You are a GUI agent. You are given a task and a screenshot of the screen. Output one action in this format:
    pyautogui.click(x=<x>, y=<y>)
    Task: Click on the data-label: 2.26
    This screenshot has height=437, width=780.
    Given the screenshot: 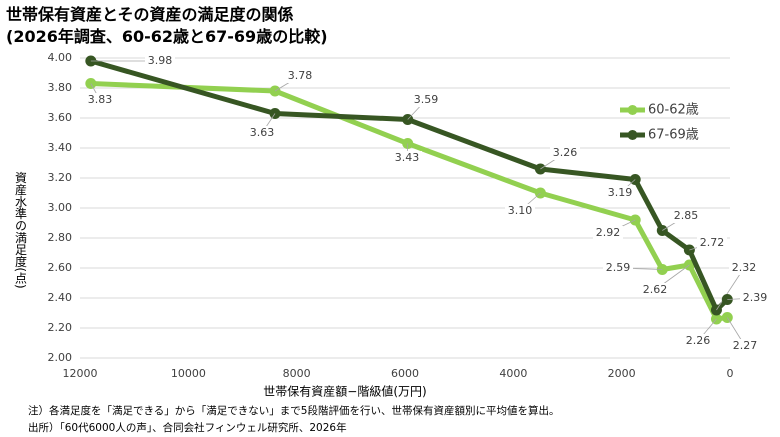 What is the action you would take?
    pyautogui.click(x=698, y=340)
    